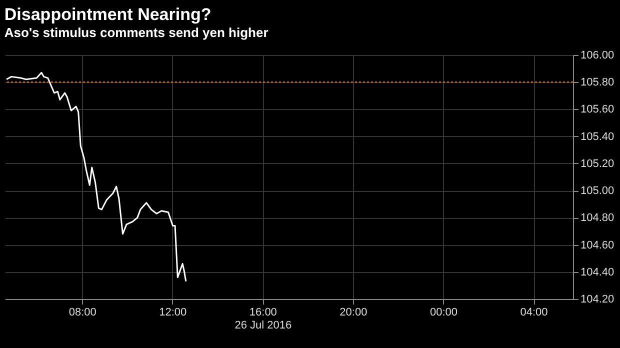  I want to click on y-tick-label: 104.80, so click(597, 218).